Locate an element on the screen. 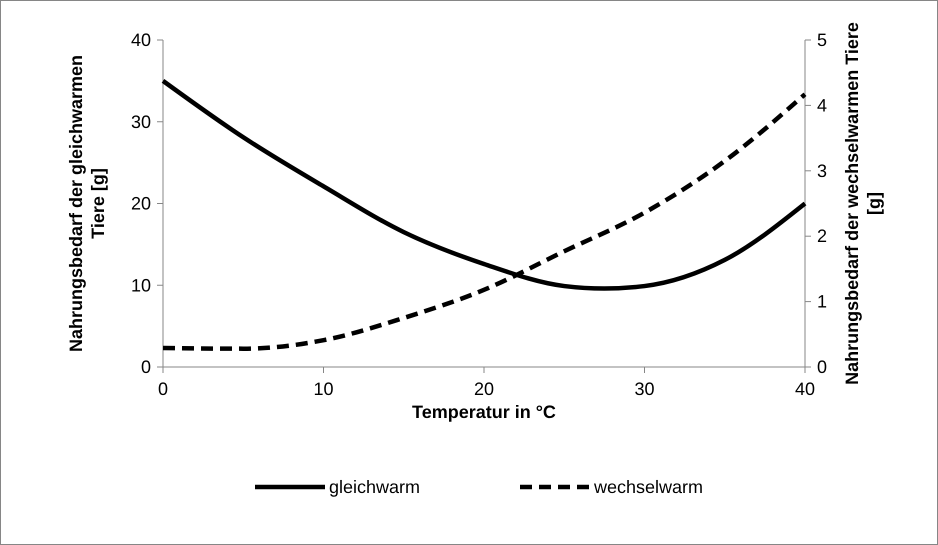 The height and width of the screenshot is (545, 938). y-tick-label: 0 is located at coordinates (145, 367).